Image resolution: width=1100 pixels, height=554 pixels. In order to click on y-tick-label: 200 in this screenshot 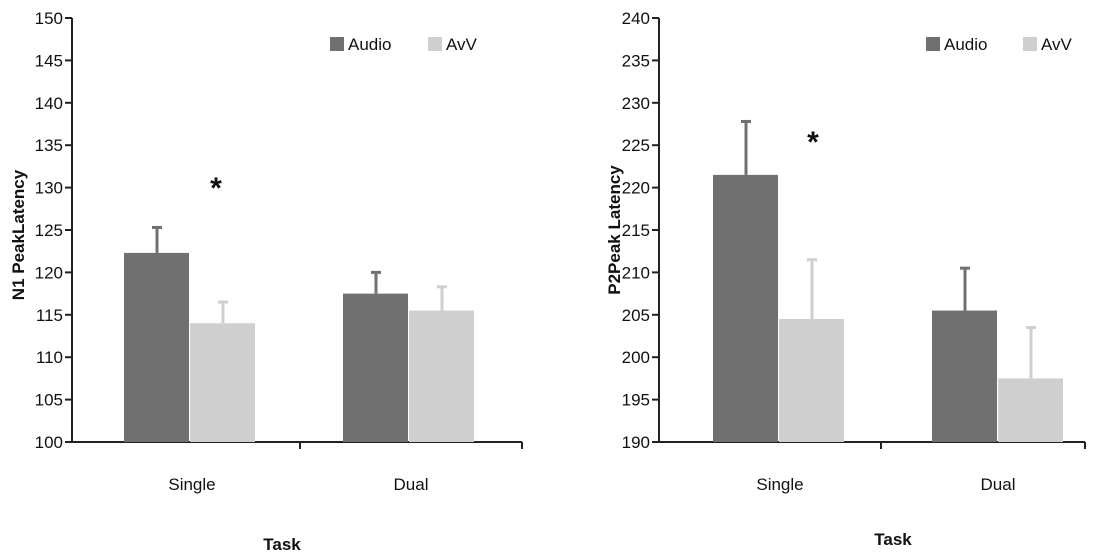, I will do `click(636, 357)`.